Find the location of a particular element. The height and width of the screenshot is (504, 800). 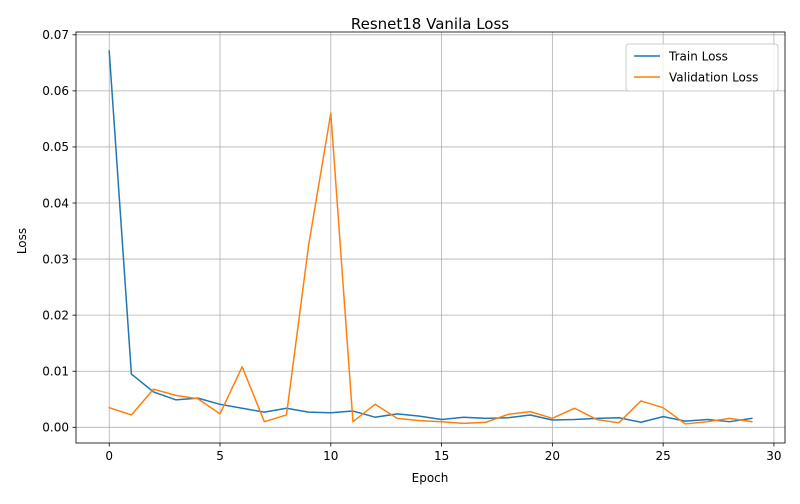

y-axis-ticks: 0.00 0.01 0.02 0.03 0.04 0.05 0.06 0.07 is located at coordinates (59, 231).